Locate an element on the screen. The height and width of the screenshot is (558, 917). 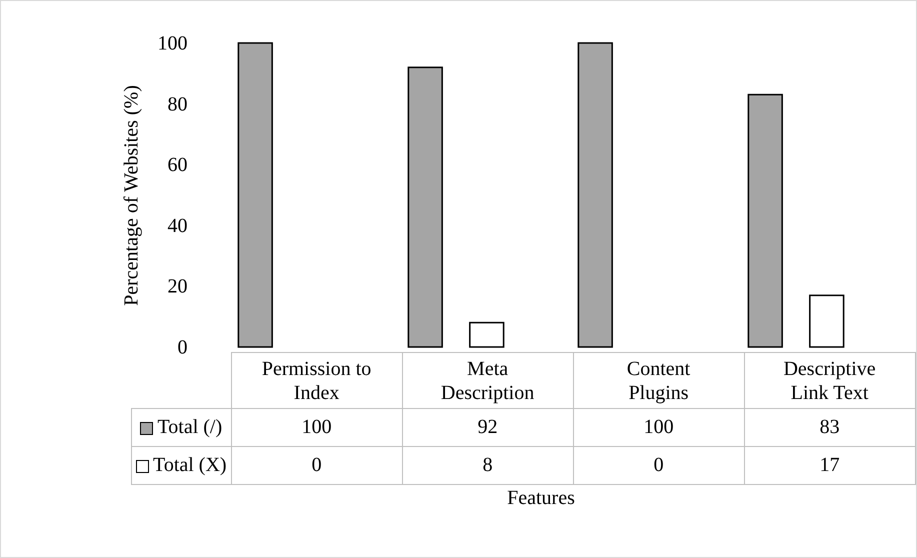
legend-label: Total (/) is located at coordinates (182, 427).